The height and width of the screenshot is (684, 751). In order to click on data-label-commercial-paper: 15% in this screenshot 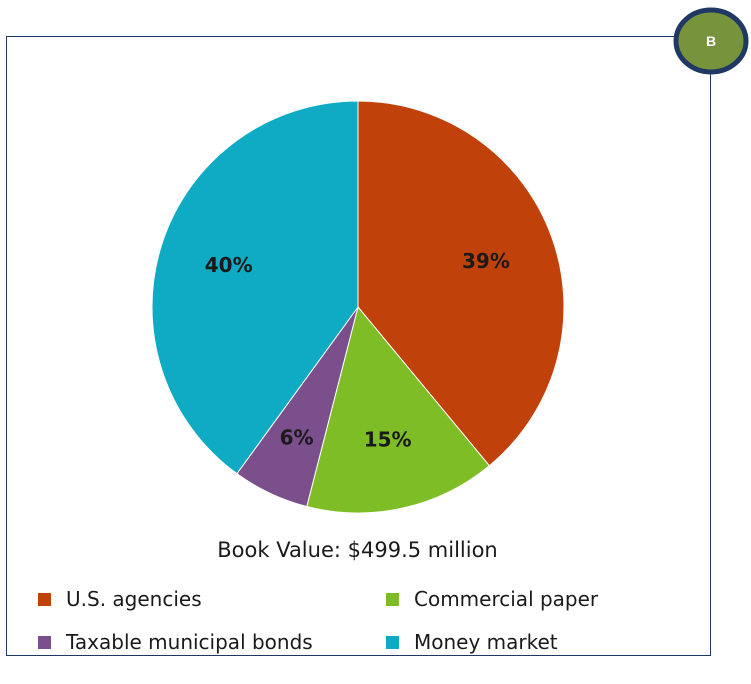, I will do `click(388, 440)`.